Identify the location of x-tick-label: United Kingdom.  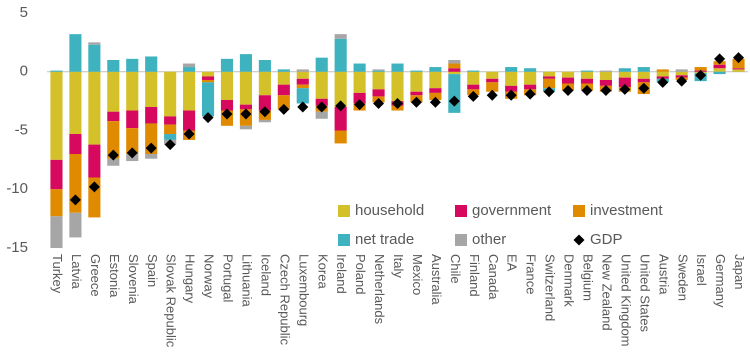
(625, 300).